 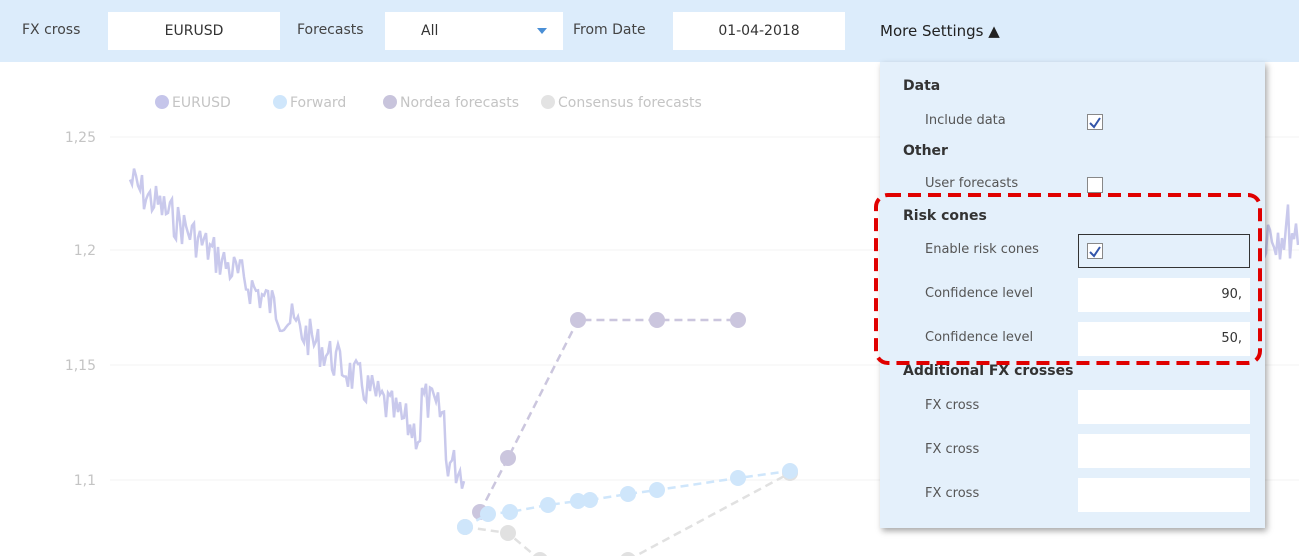 What do you see at coordinates (1164, 251) in the screenshot?
I see `focus-outline` at bounding box center [1164, 251].